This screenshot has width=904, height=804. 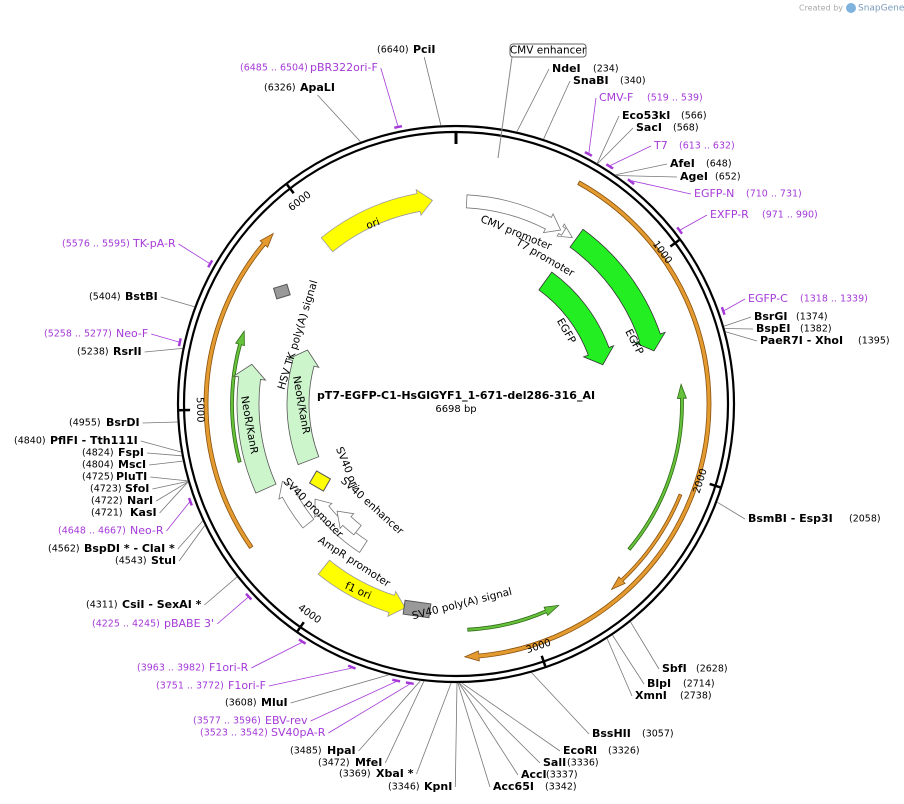 I want to click on site-name: AccI, so click(x=534, y=774).